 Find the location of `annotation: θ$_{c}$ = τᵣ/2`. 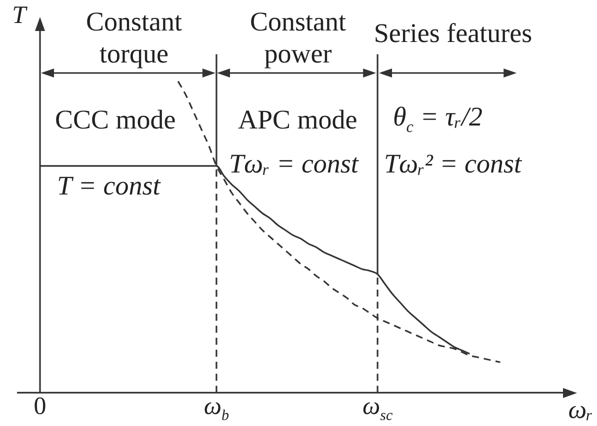

annotation: θ$_{c}$ = τᵣ/2 is located at coordinates (437, 118).